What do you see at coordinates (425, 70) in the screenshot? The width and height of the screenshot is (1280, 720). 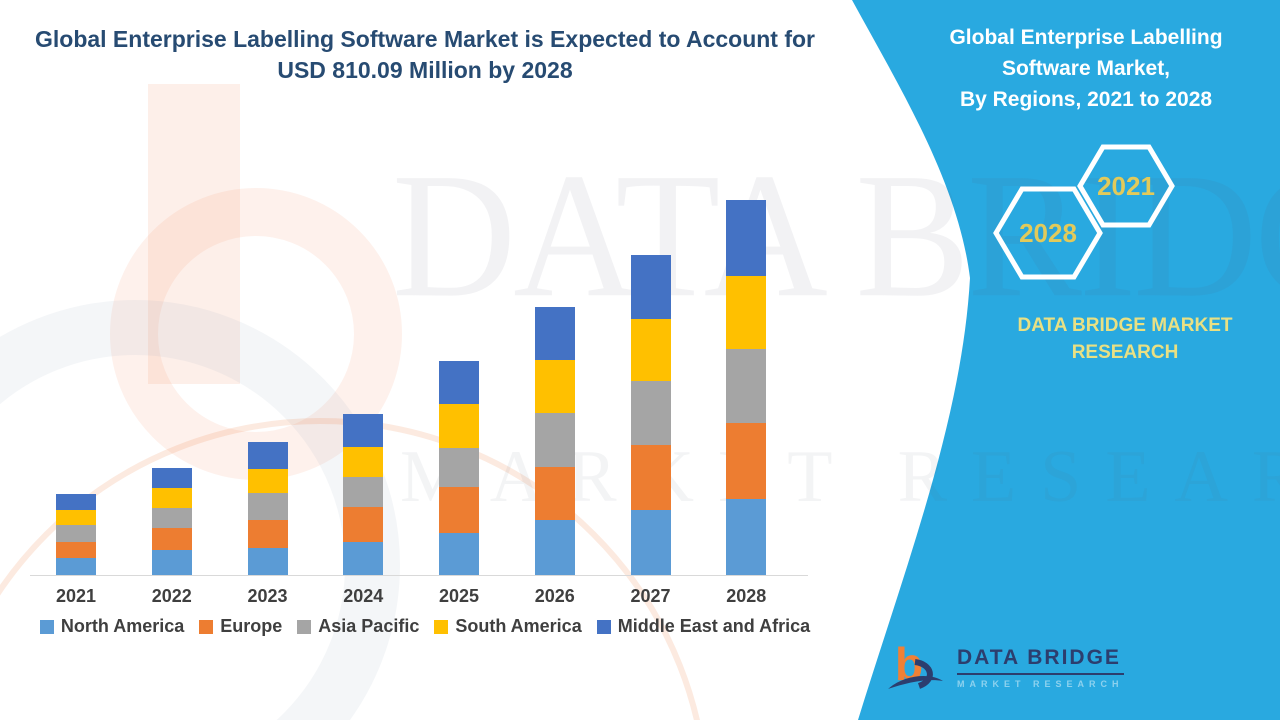 I see `page-title-line2: USD 810.09 Million by 2028` at bounding box center [425, 70].